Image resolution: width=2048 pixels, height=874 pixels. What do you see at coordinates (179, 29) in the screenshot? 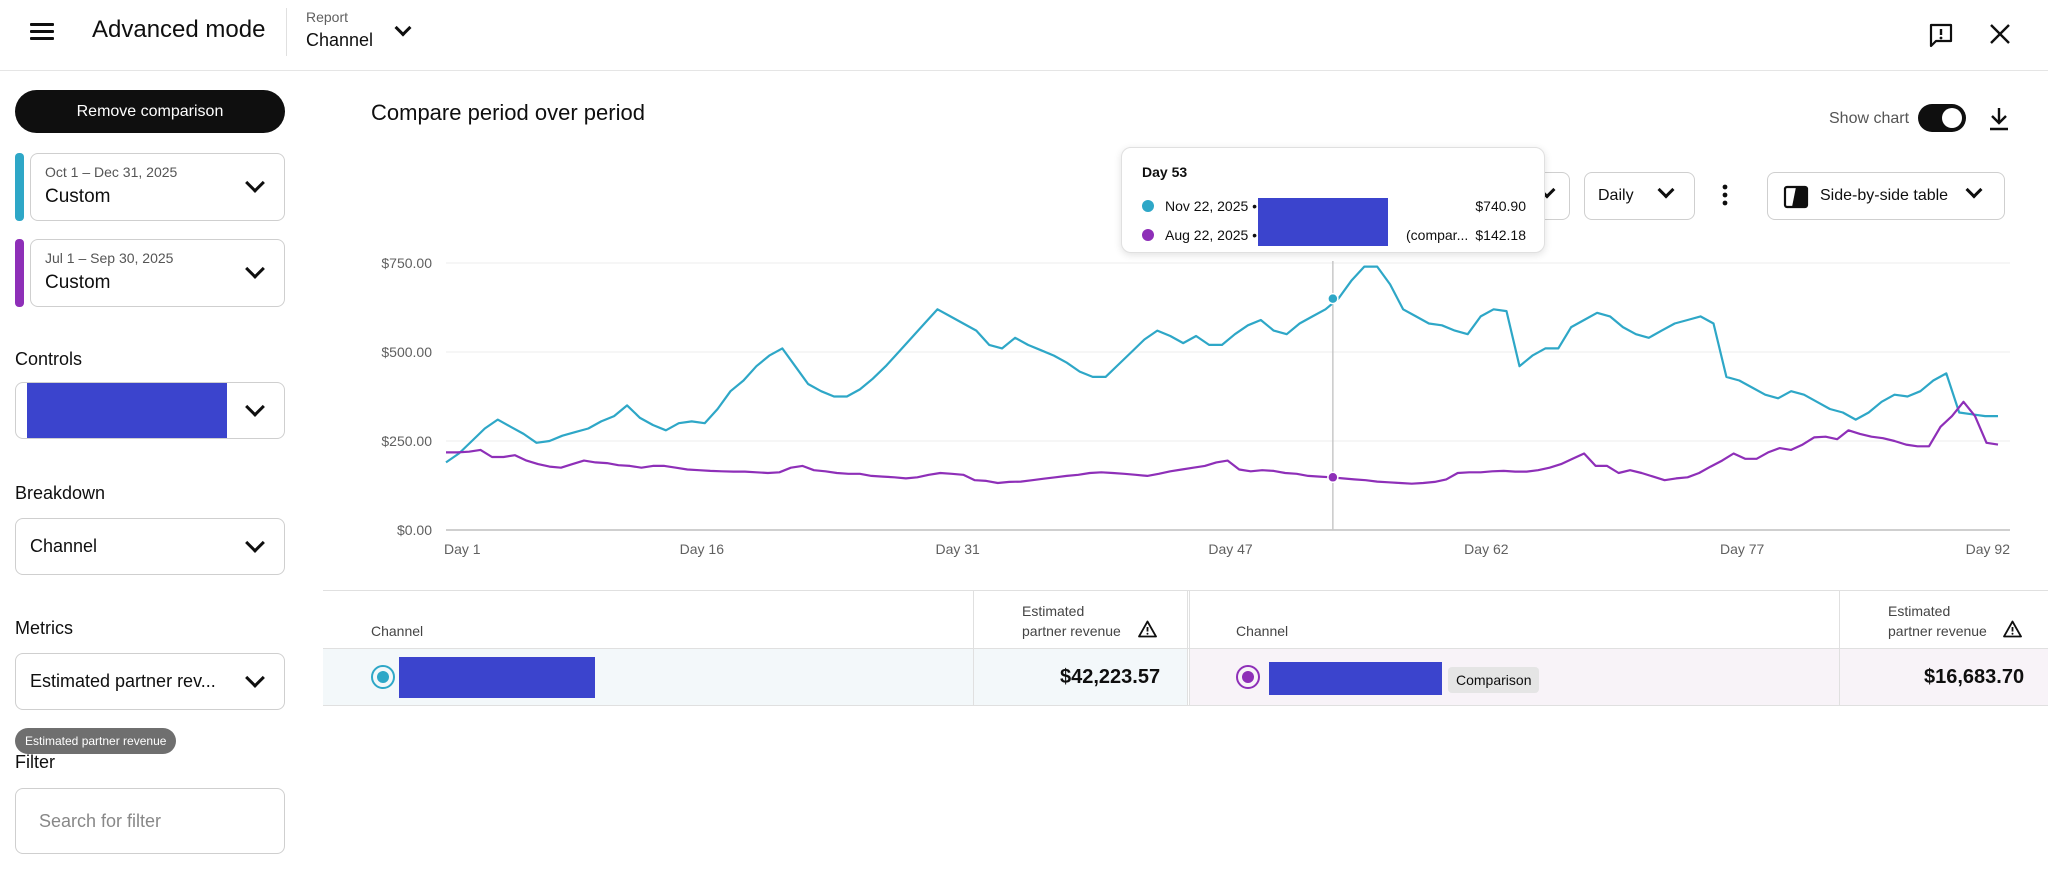
I see `page-title: Advanced mode` at bounding box center [179, 29].